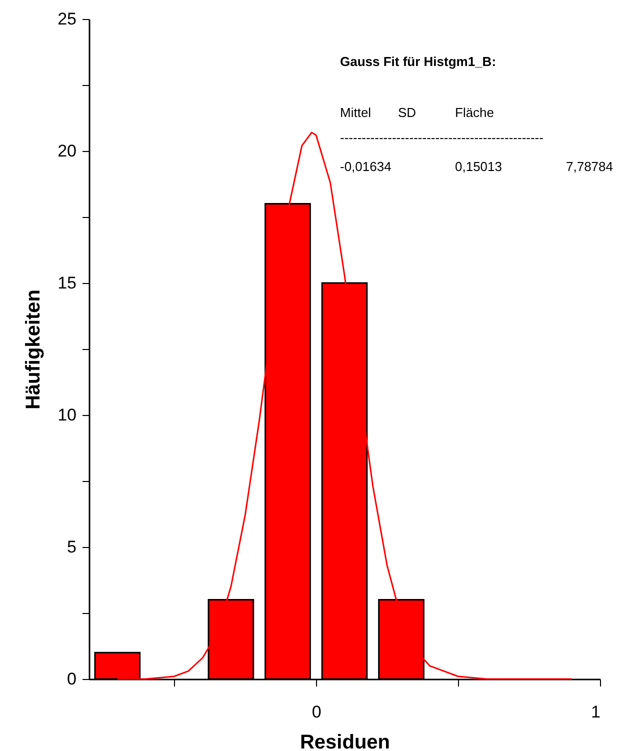  Describe the element at coordinates (71, 679) in the screenshot. I see `y-tick-label: 0` at that location.